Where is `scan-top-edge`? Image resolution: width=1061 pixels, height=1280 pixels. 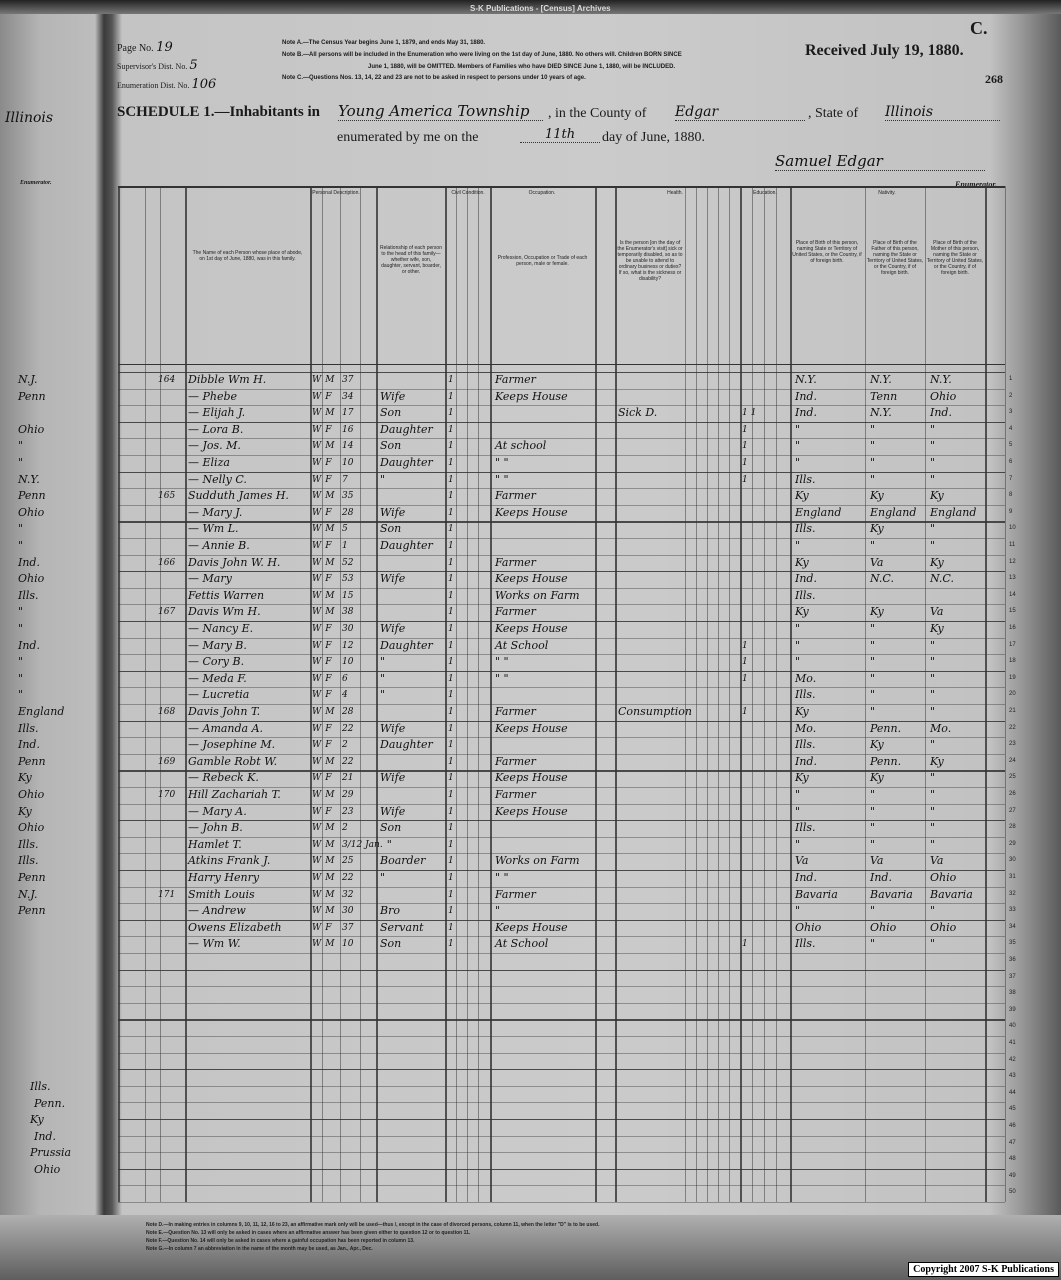 scan-top-edge is located at coordinates (530, 7).